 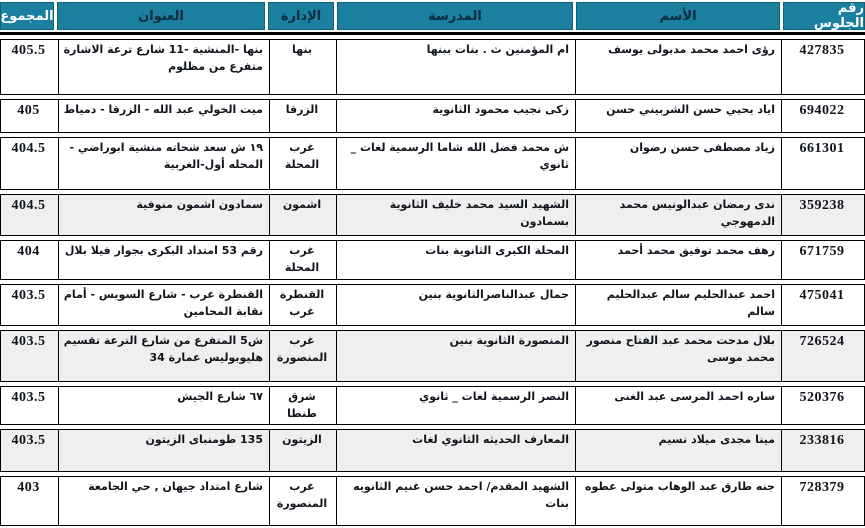 What do you see at coordinates (679, 116) in the screenshot?
I see `cell-student-name: اياد يحيي حسن الشربيني حسن` at bounding box center [679, 116].